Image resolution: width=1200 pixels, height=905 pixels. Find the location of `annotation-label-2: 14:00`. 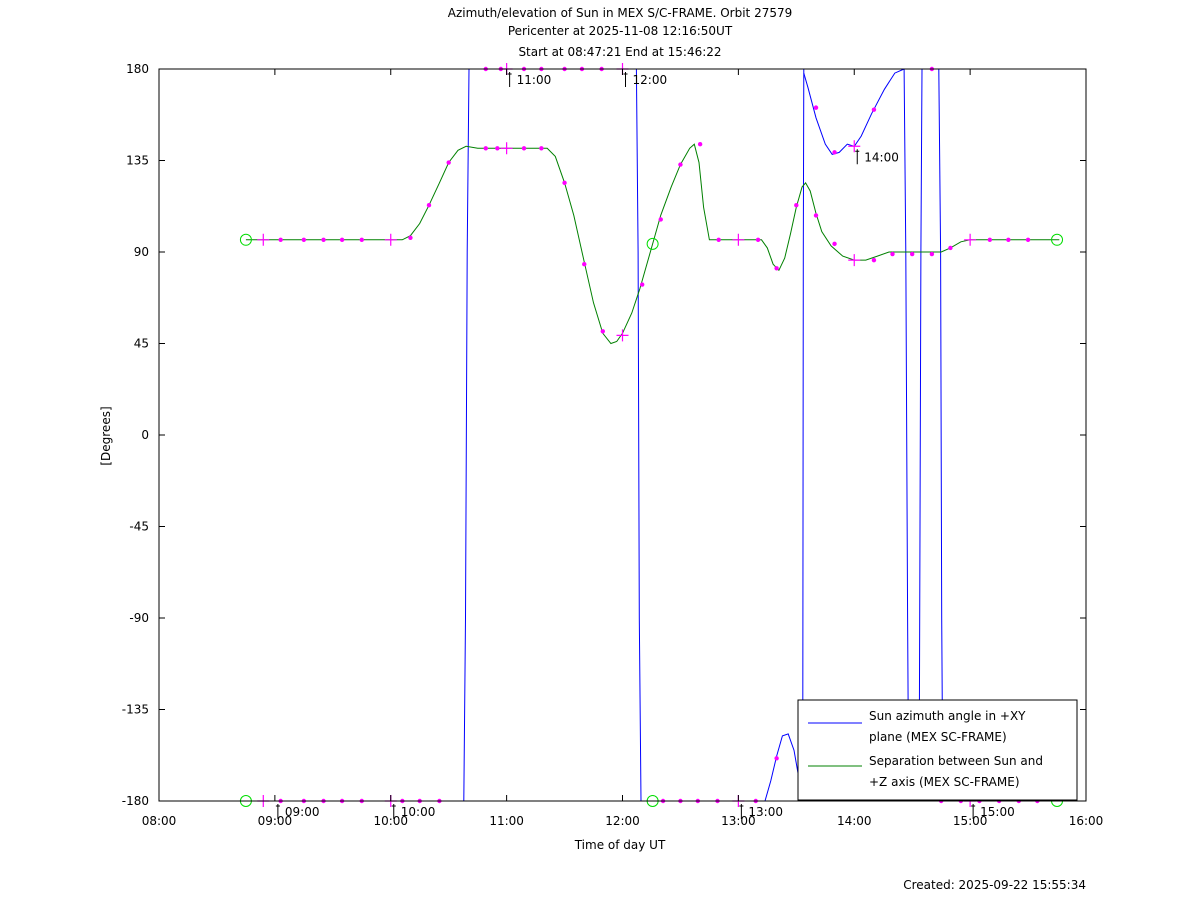

annotation-label-2: 14:00 is located at coordinates (881, 157).